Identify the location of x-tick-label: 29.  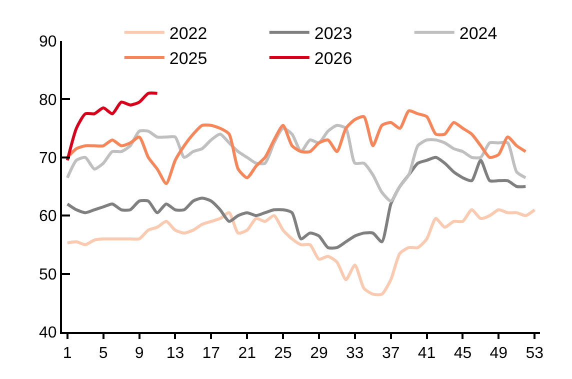
(319, 353).